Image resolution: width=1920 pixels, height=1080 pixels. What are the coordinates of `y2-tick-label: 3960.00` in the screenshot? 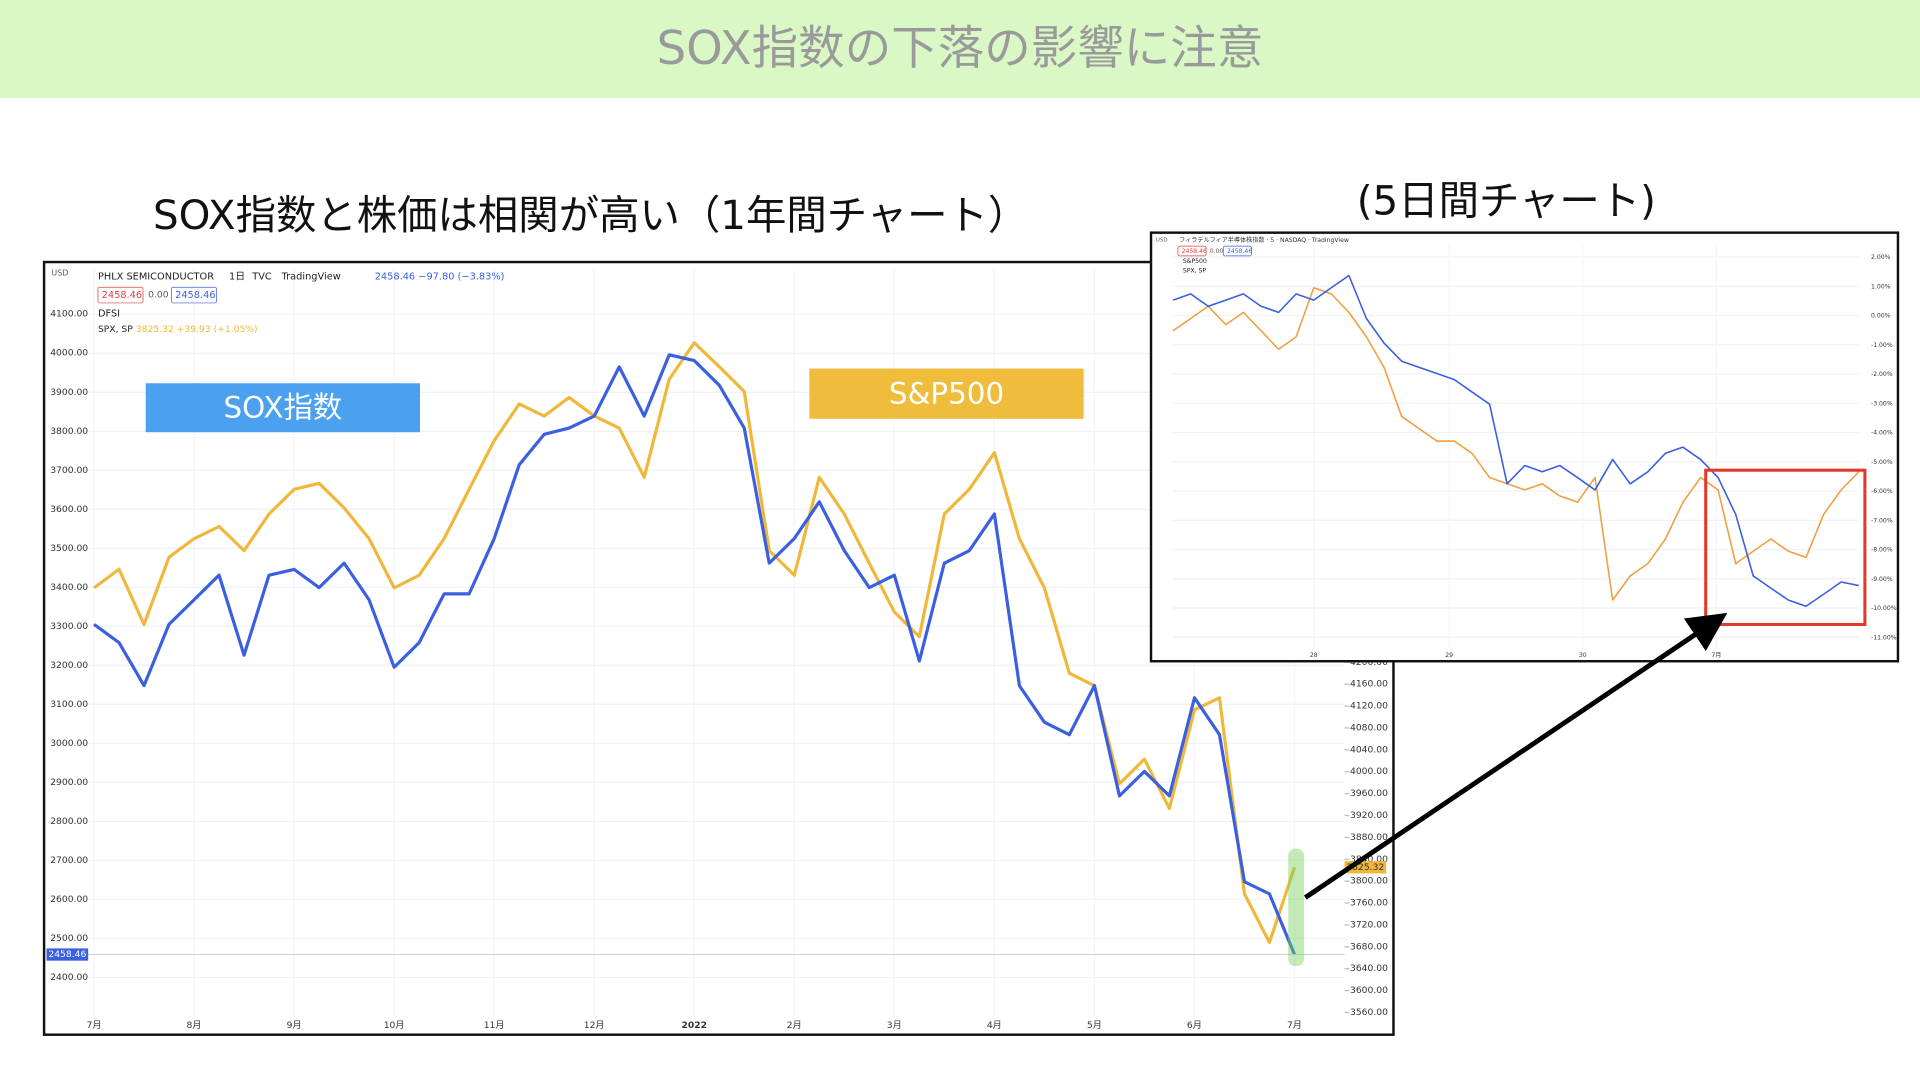 It's located at (1369, 793).